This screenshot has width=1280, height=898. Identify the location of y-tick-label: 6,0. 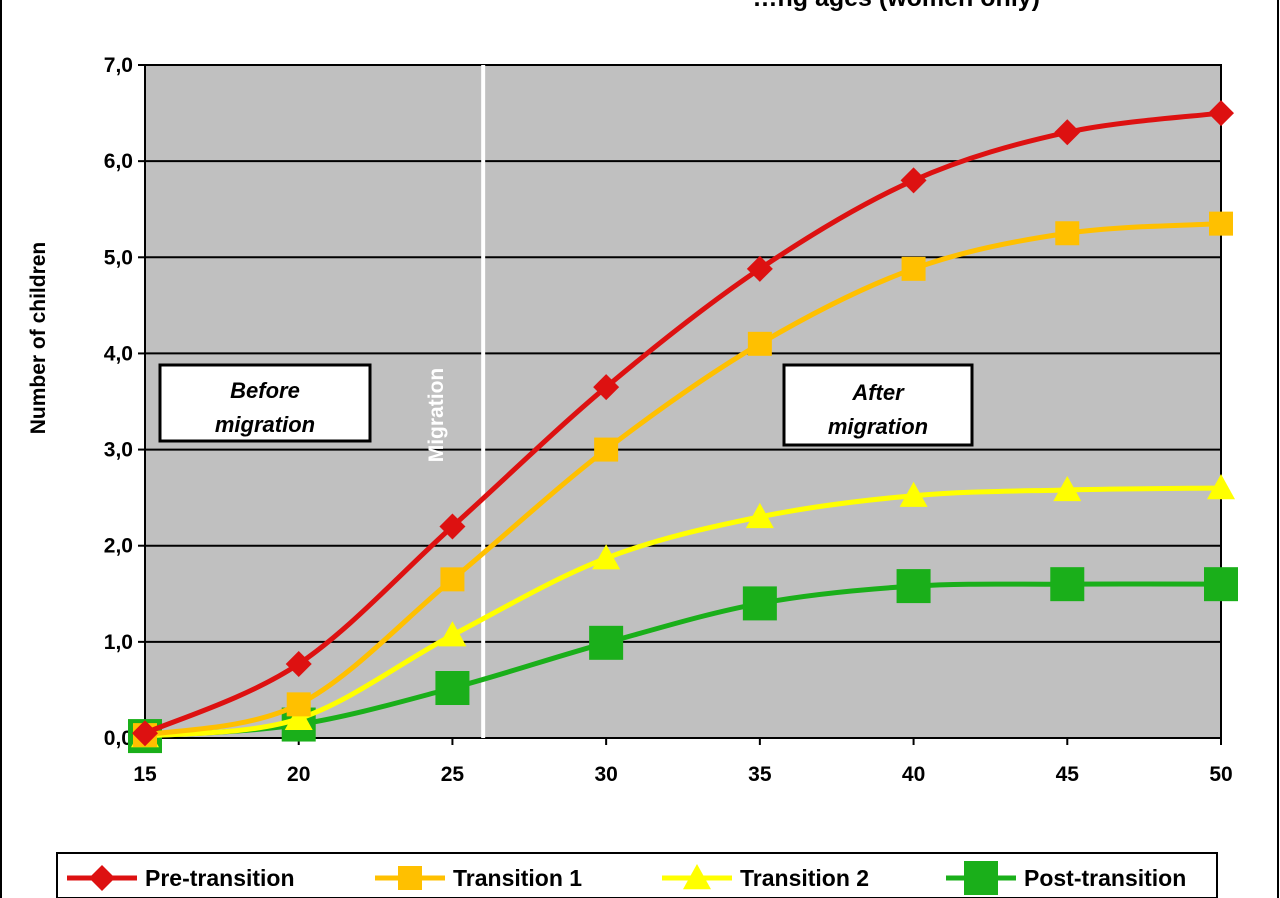
(118, 161).